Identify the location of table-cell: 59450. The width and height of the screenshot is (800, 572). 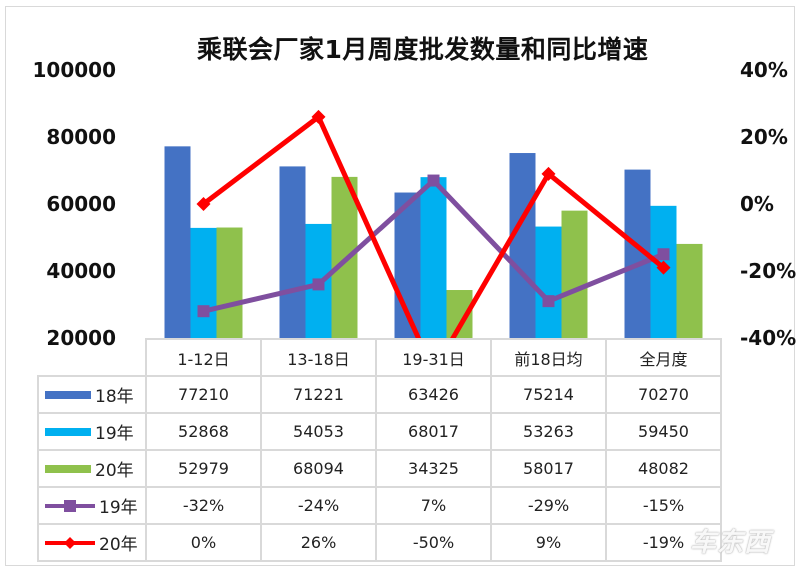
(663, 431).